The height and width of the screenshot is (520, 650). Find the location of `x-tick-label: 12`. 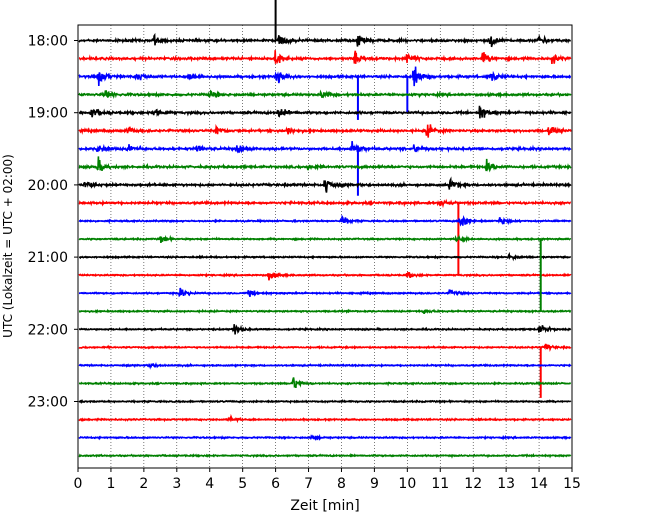

x-tick-label: 12 is located at coordinates (473, 484).